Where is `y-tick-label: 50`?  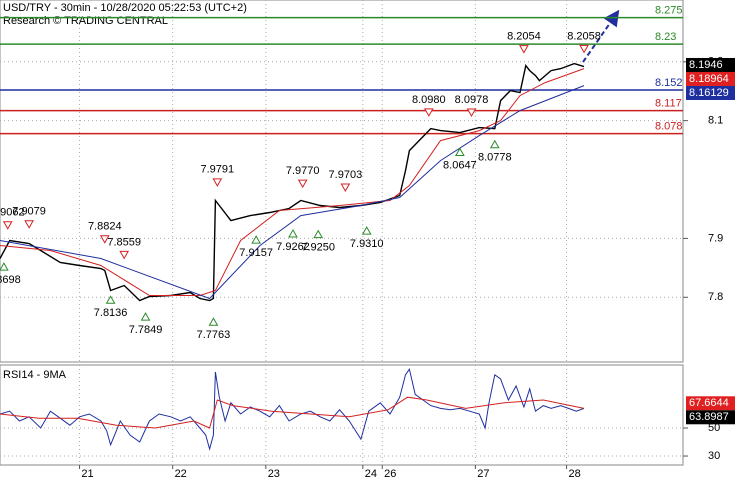 y-tick-label: 50 is located at coordinates (714, 428).